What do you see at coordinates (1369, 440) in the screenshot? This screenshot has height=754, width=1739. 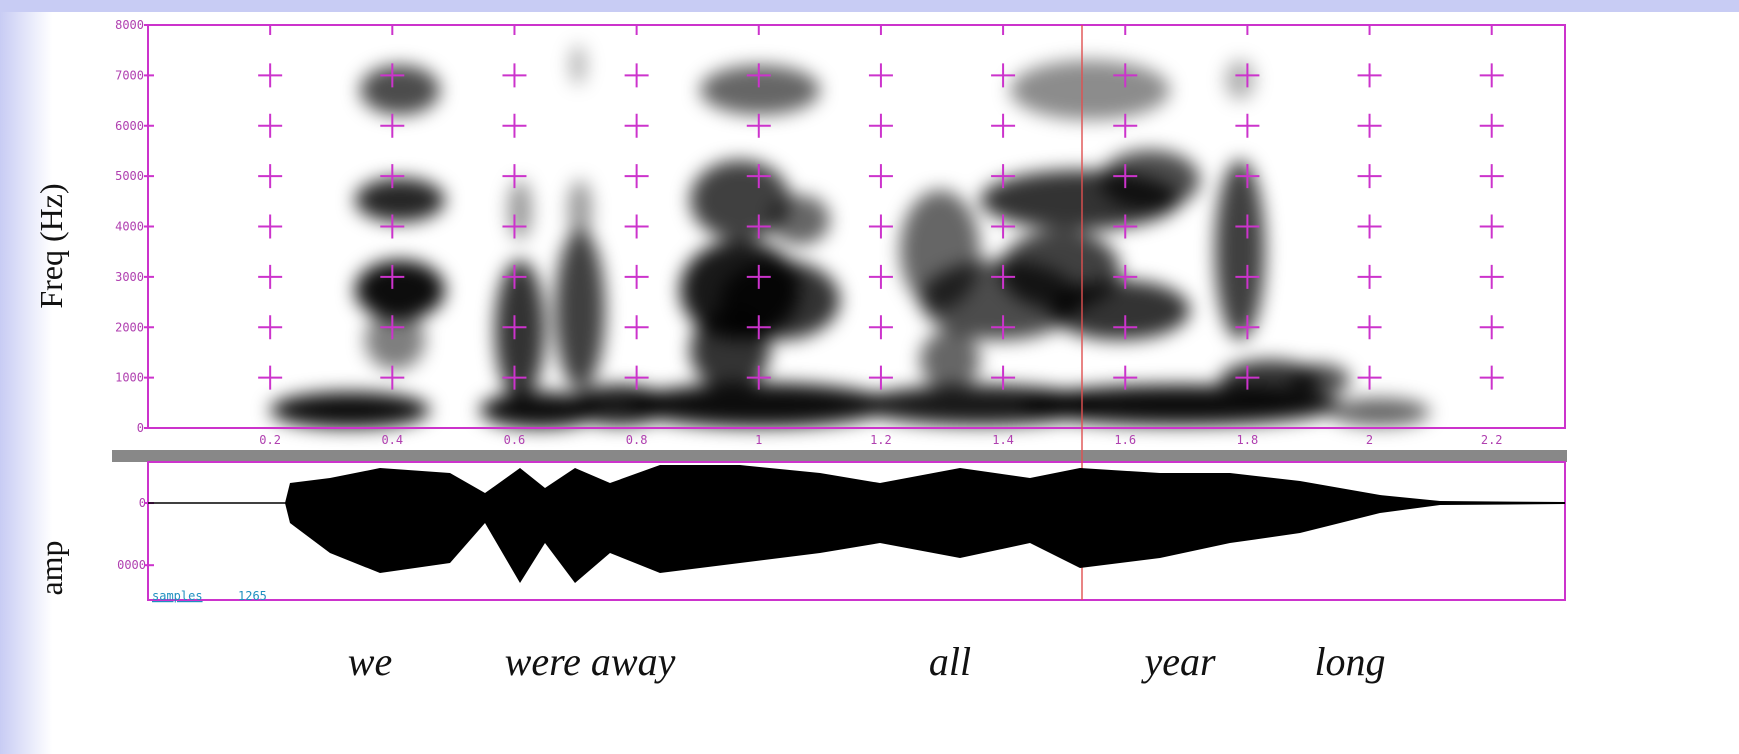 I see `x-tick-label: 2` at bounding box center [1369, 440].